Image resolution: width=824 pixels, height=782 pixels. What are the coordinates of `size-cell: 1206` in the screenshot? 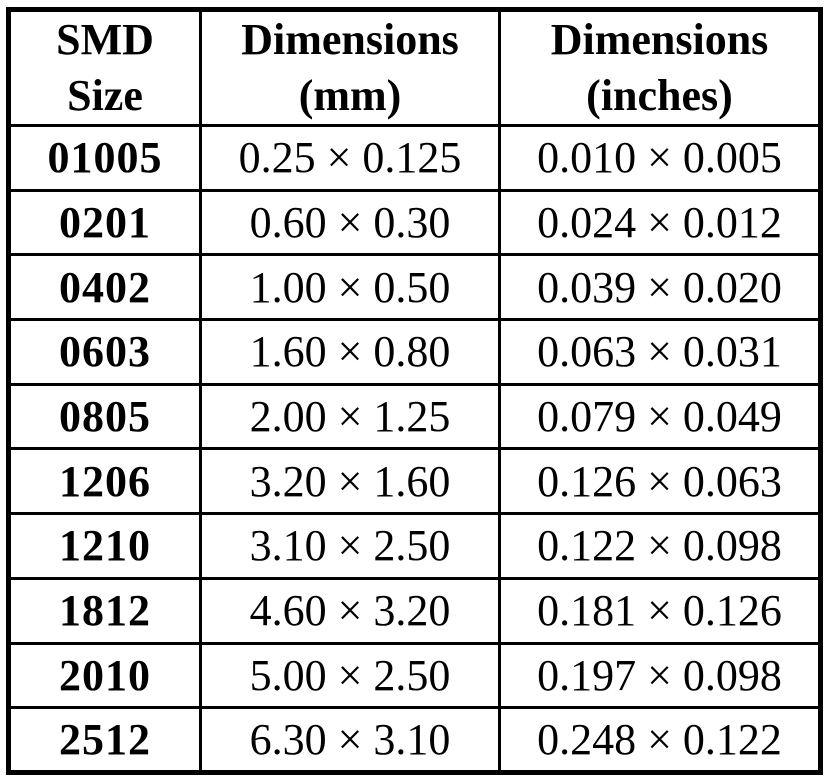 It's located at (104, 481).